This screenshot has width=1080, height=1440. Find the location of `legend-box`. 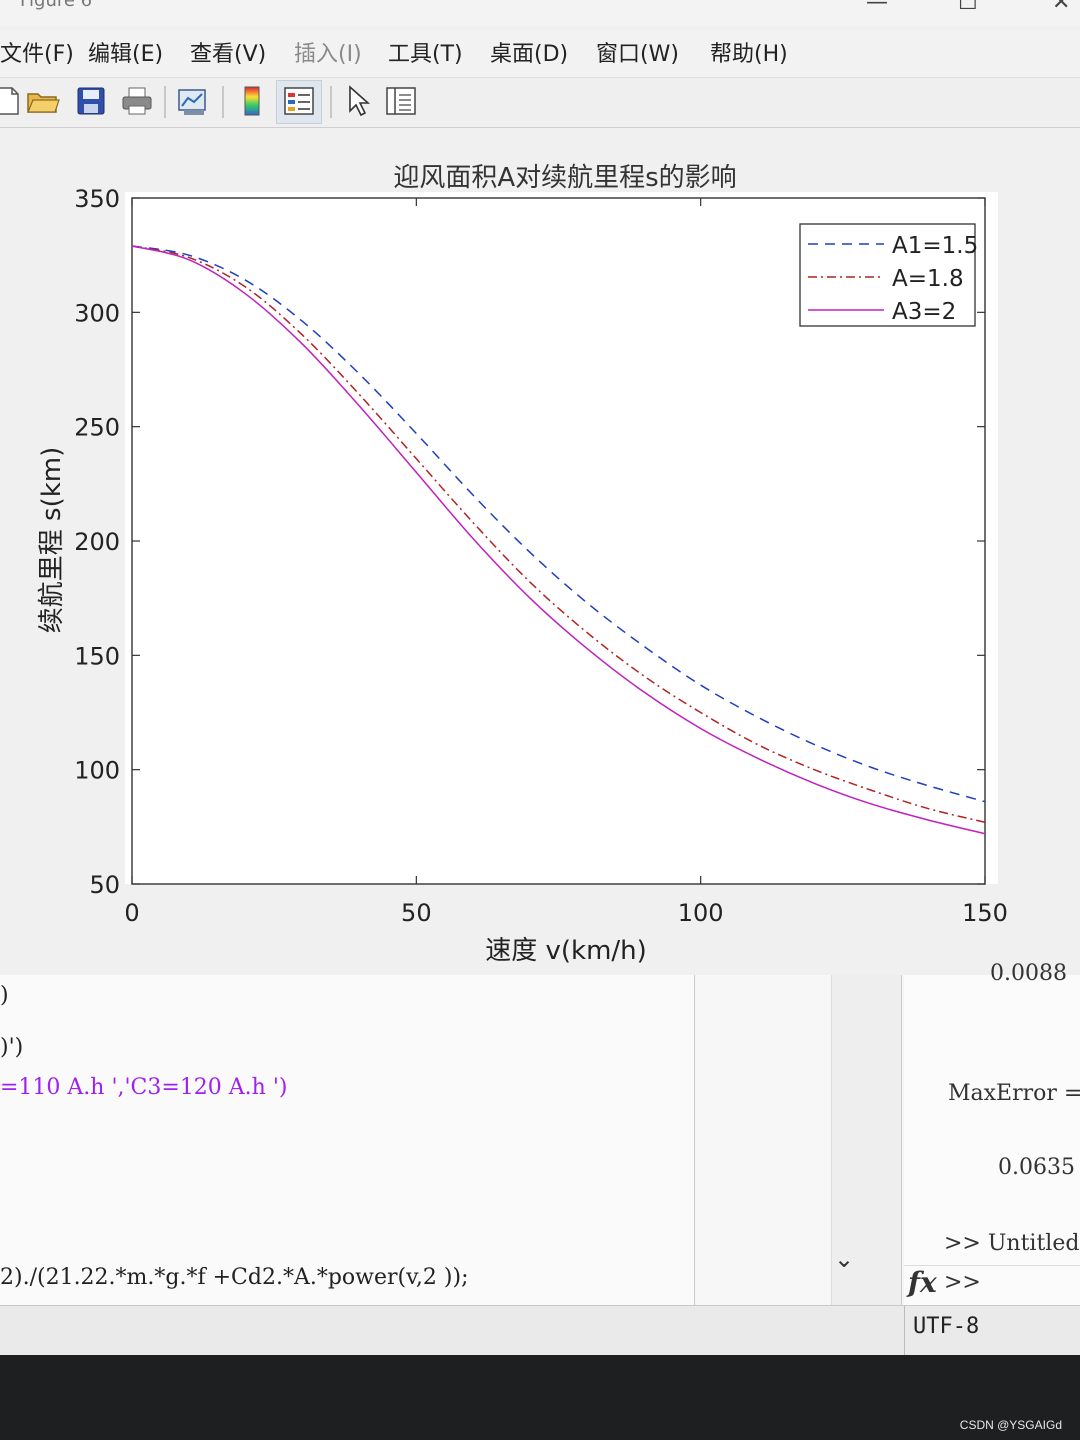

legend-box is located at coordinates (887, 275).